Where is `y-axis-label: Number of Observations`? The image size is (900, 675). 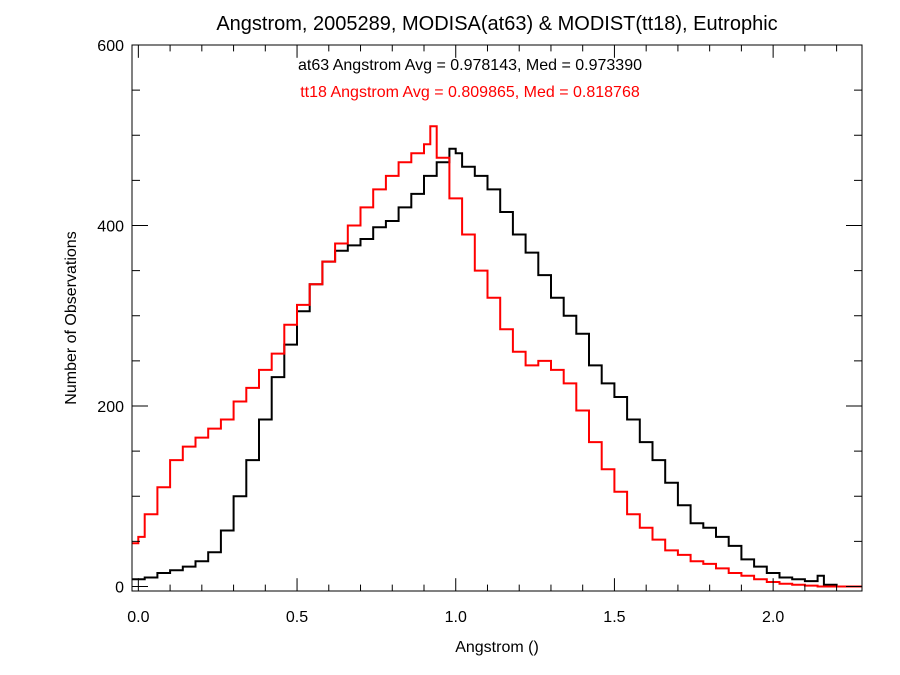 y-axis-label: Number of Observations is located at coordinates (71, 317).